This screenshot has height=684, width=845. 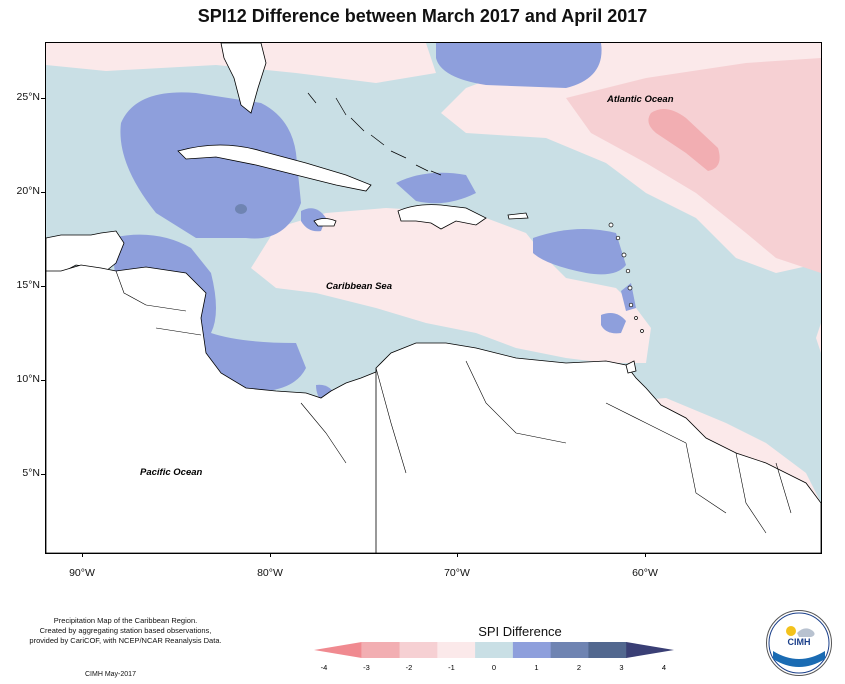 I want to click on legend-tick-label: 2, so click(x=579, y=667).